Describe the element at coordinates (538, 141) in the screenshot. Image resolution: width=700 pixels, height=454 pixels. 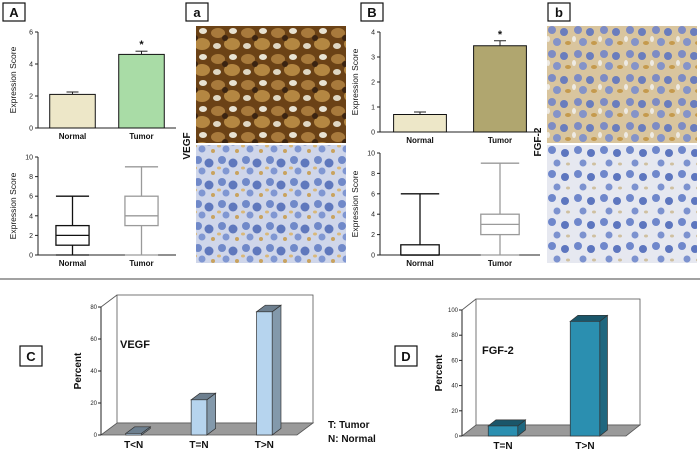
I see `fgf2-side-label: FGF-2` at that location.